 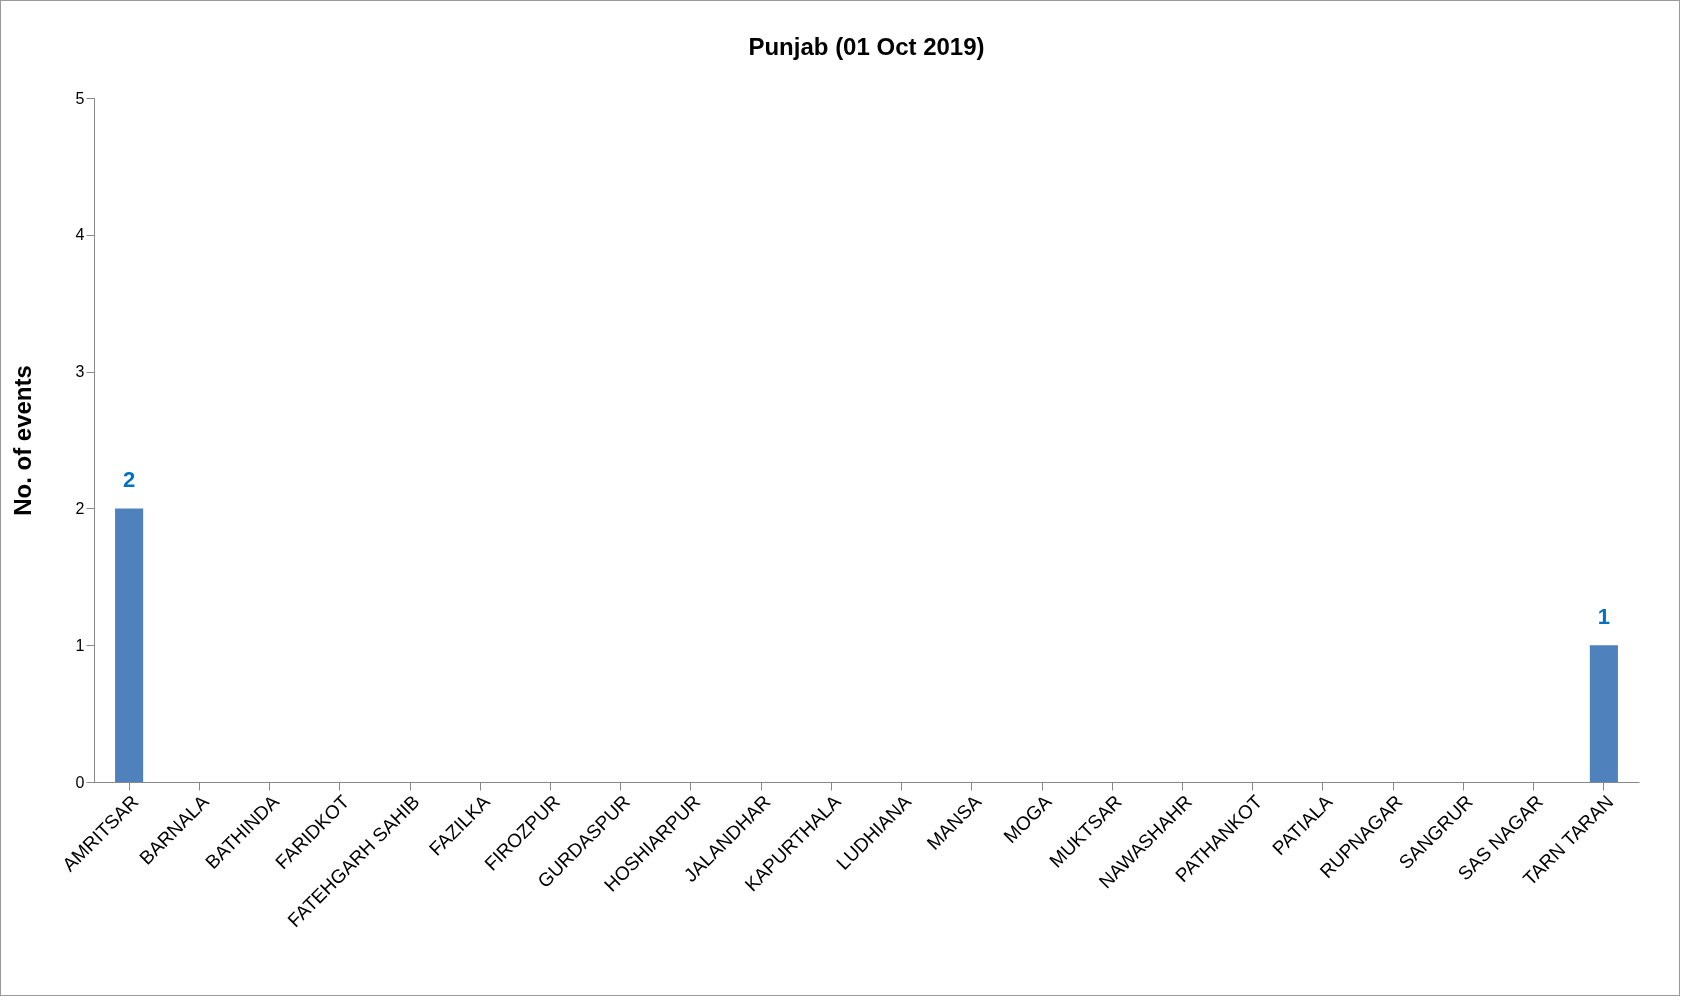 I want to click on data-label: 1, so click(x=1604, y=617).